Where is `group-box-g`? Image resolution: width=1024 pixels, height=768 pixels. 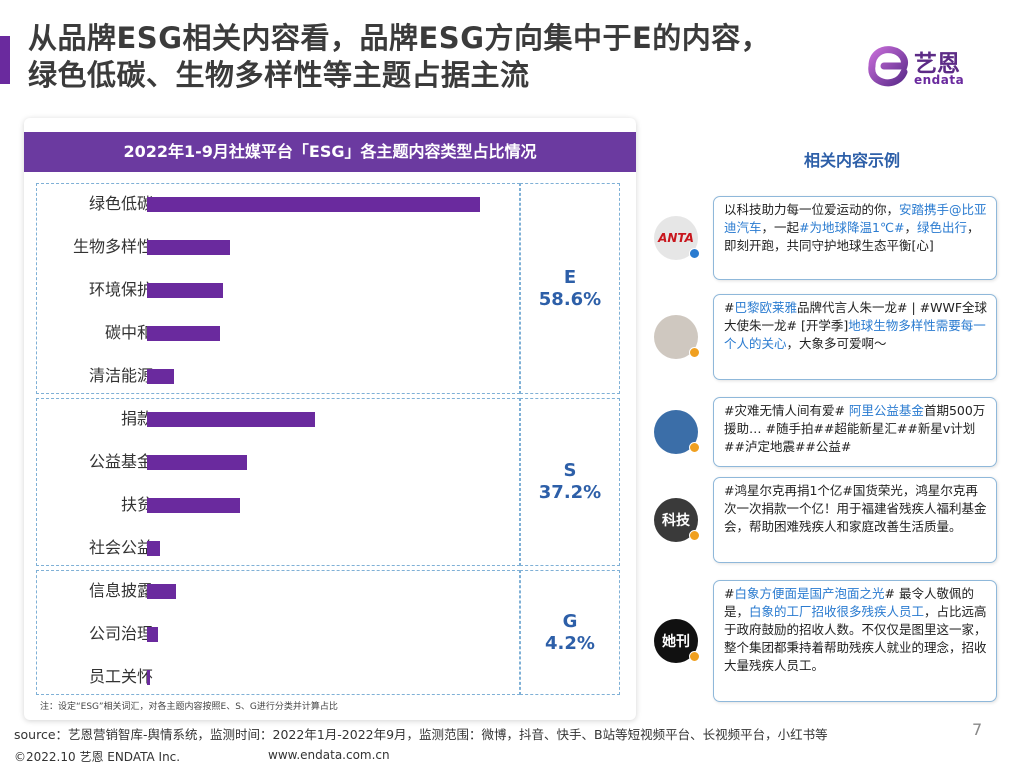 group-box-g is located at coordinates (278, 632).